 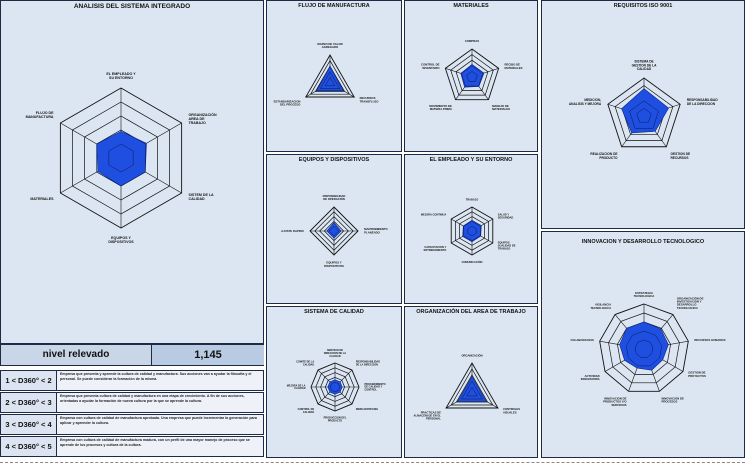 What do you see at coordinates (370, 99) in the screenshot?
I see `radar-axis-label: RECURSOS TRANSFLUJO` at bounding box center [370, 99].